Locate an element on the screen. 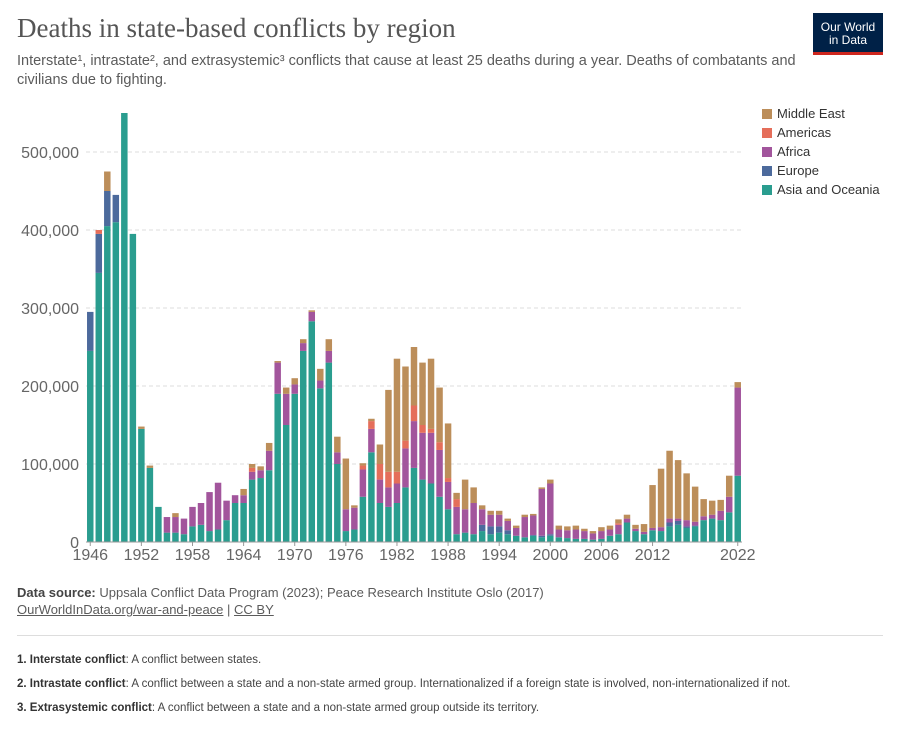  legend-item: Middle East is located at coordinates (821, 113).